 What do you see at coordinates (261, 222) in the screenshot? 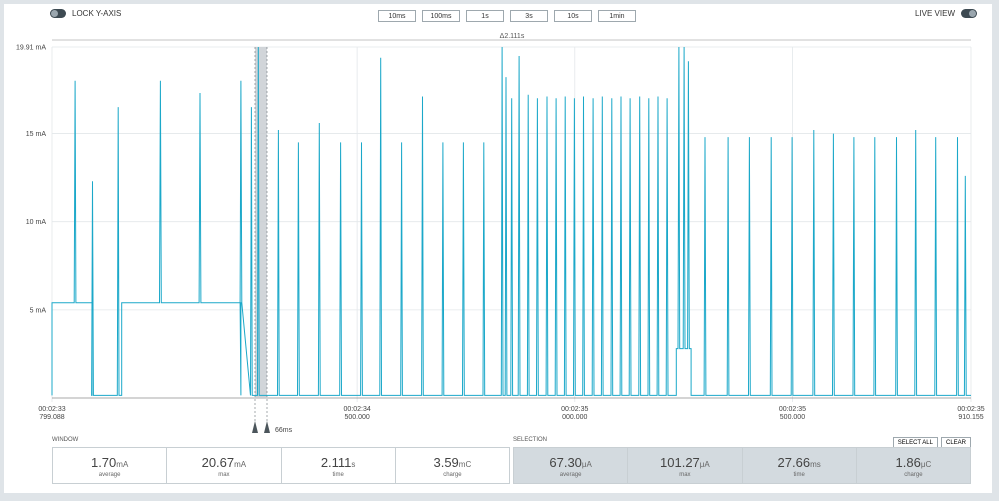
I see `selection-region` at bounding box center [261, 222].